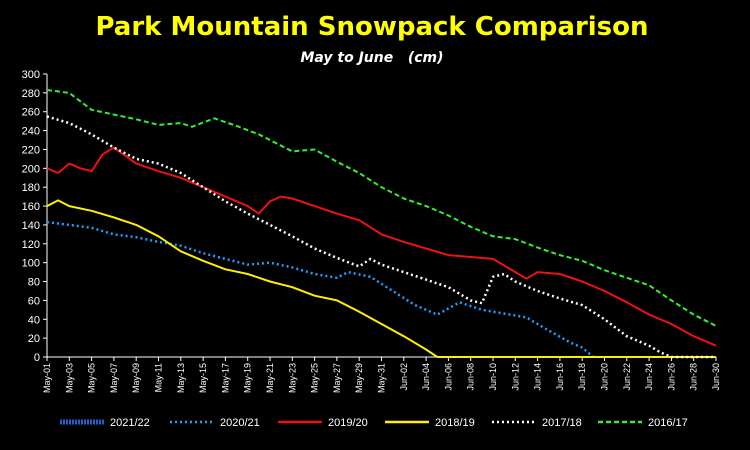 This screenshot has height=450, width=750. I want to click on x-tick-label: May-09, so click(136, 378).